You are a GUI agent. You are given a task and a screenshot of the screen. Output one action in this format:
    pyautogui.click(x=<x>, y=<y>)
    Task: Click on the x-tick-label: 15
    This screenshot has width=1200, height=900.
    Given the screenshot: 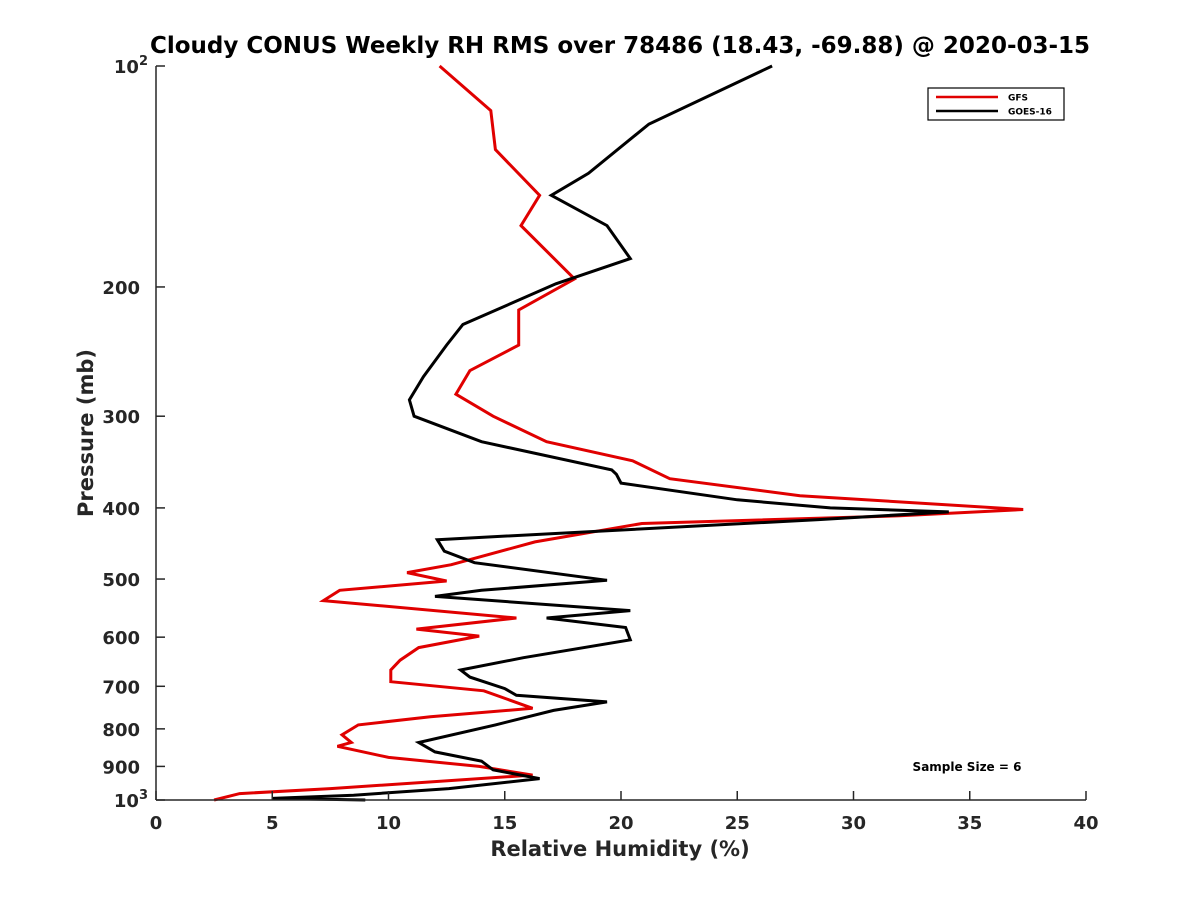 What is the action you would take?
    pyautogui.click(x=504, y=823)
    